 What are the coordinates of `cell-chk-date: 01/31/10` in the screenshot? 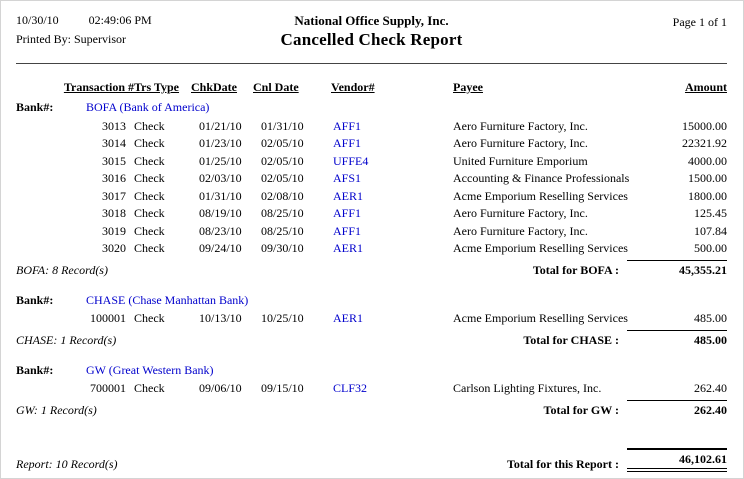 It's located at (220, 195).